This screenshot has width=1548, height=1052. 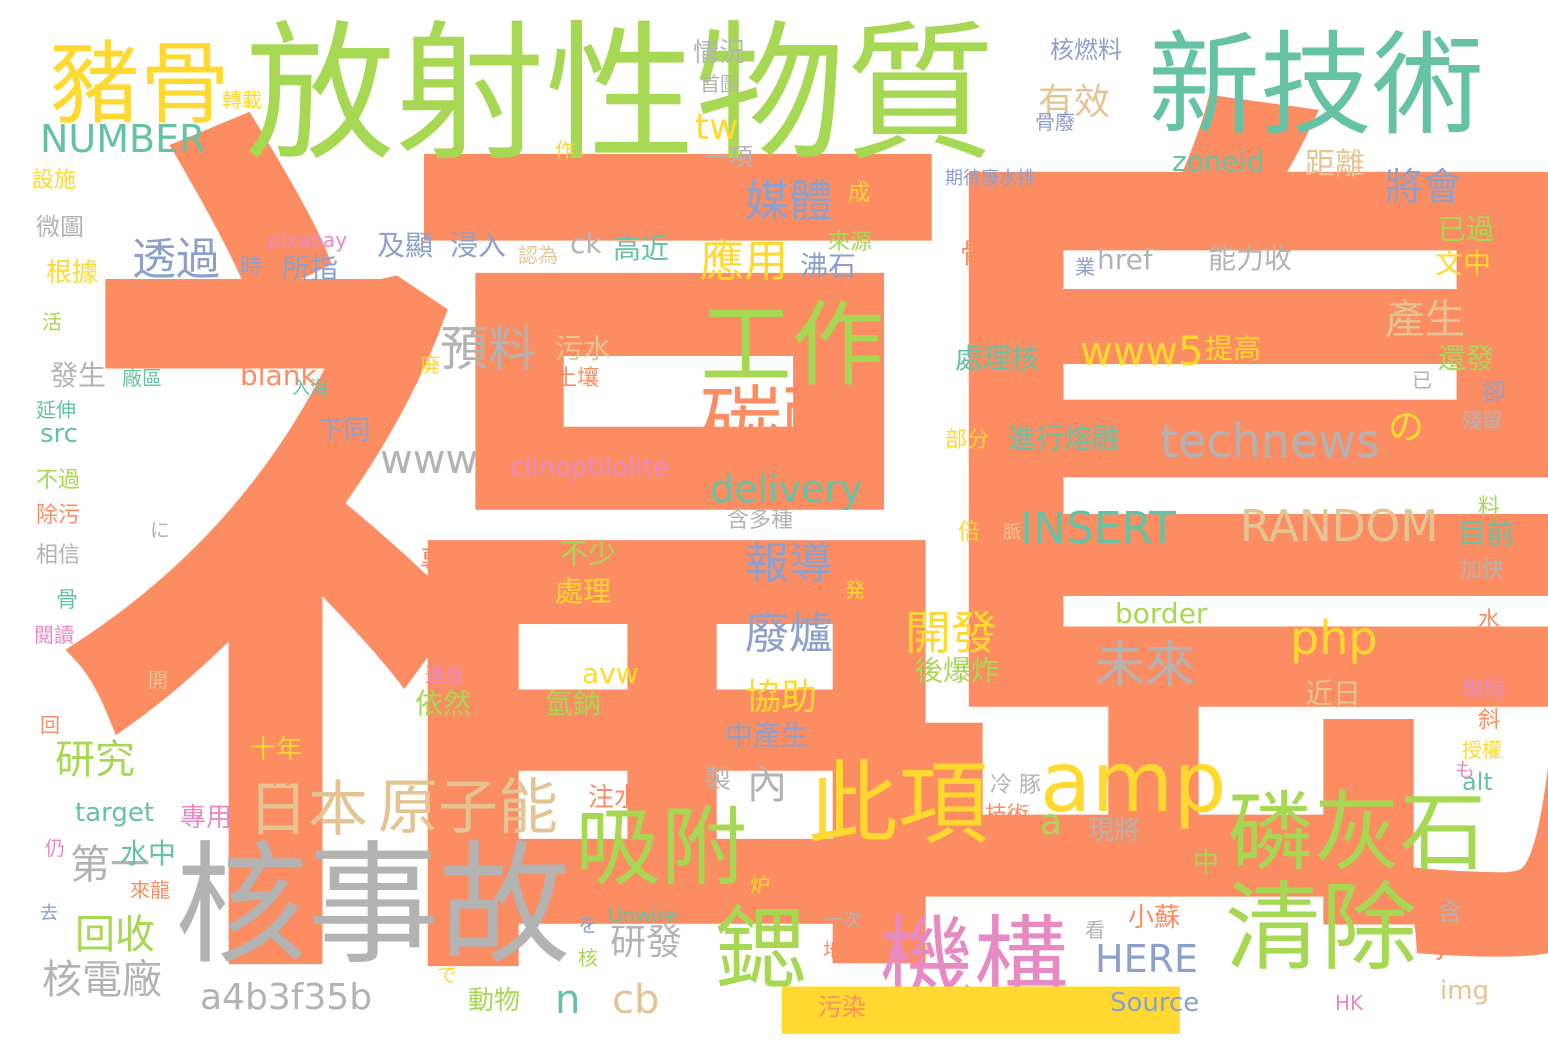 What do you see at coordinates (789, 201) in the screenshot?
I see `cloud-word: 媒體` at bounding box center [789, 201].